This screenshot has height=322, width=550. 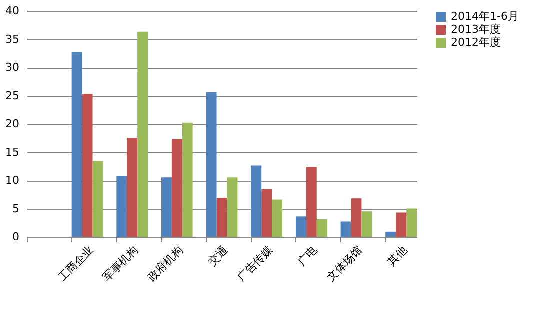 What do you see at coordinates (13, 124) in the screenshot?
I see `y-tick-label: 20` at bounding box center [13, 124].